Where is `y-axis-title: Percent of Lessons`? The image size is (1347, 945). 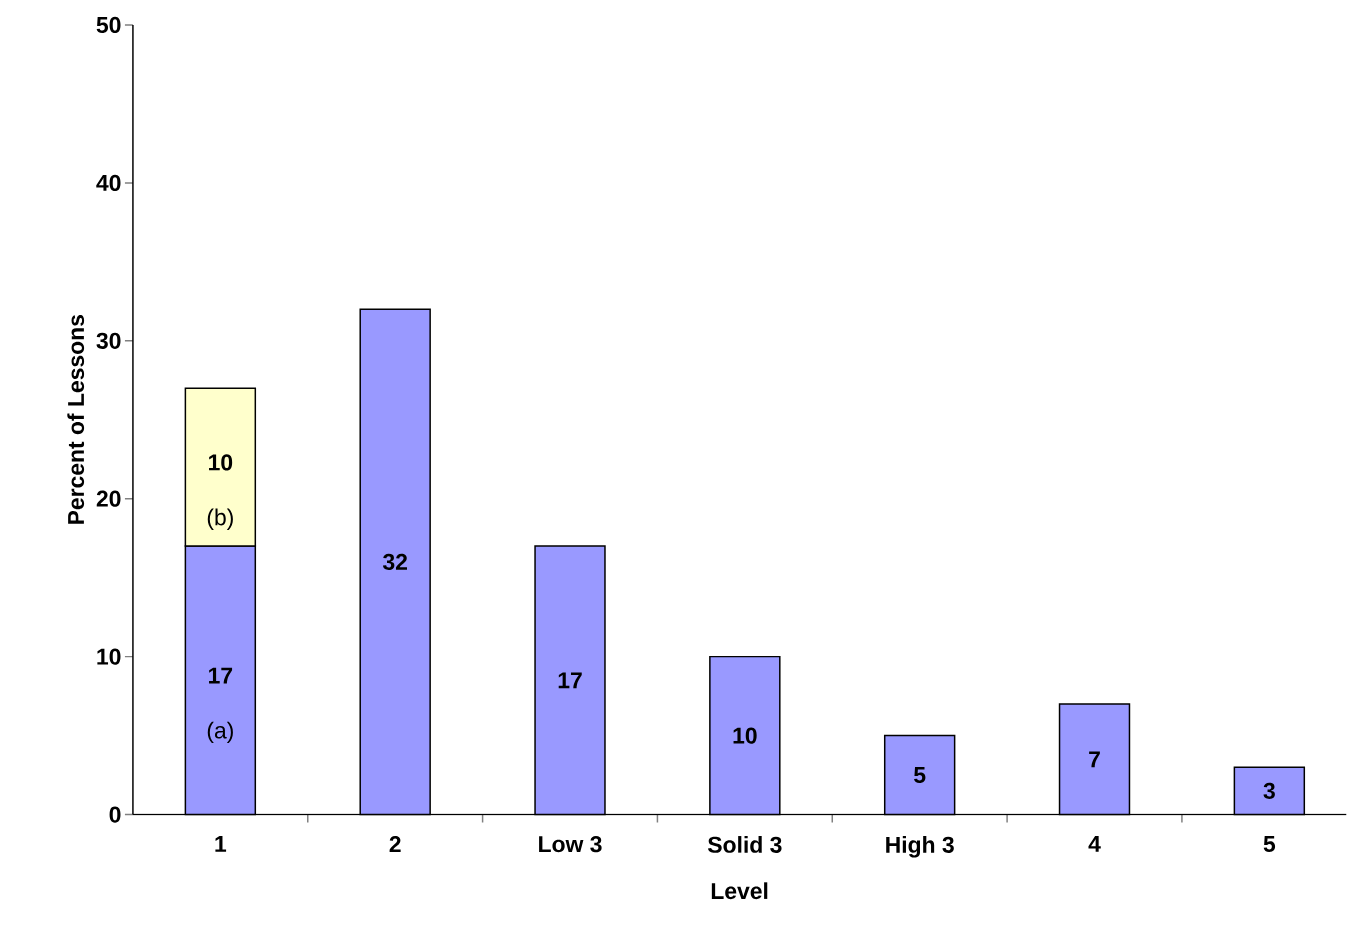 y-axis-title: Percent of Lessons is located at coordinates (76, 419).